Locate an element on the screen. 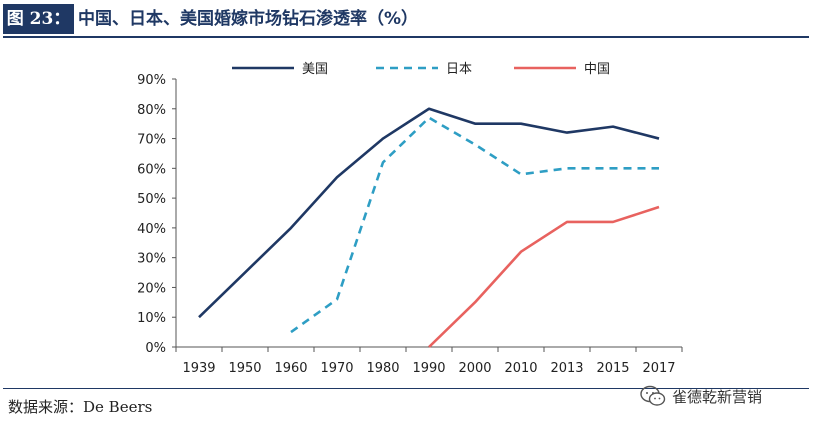  y-tick-label: 0% is located at coordinates (155, 348).